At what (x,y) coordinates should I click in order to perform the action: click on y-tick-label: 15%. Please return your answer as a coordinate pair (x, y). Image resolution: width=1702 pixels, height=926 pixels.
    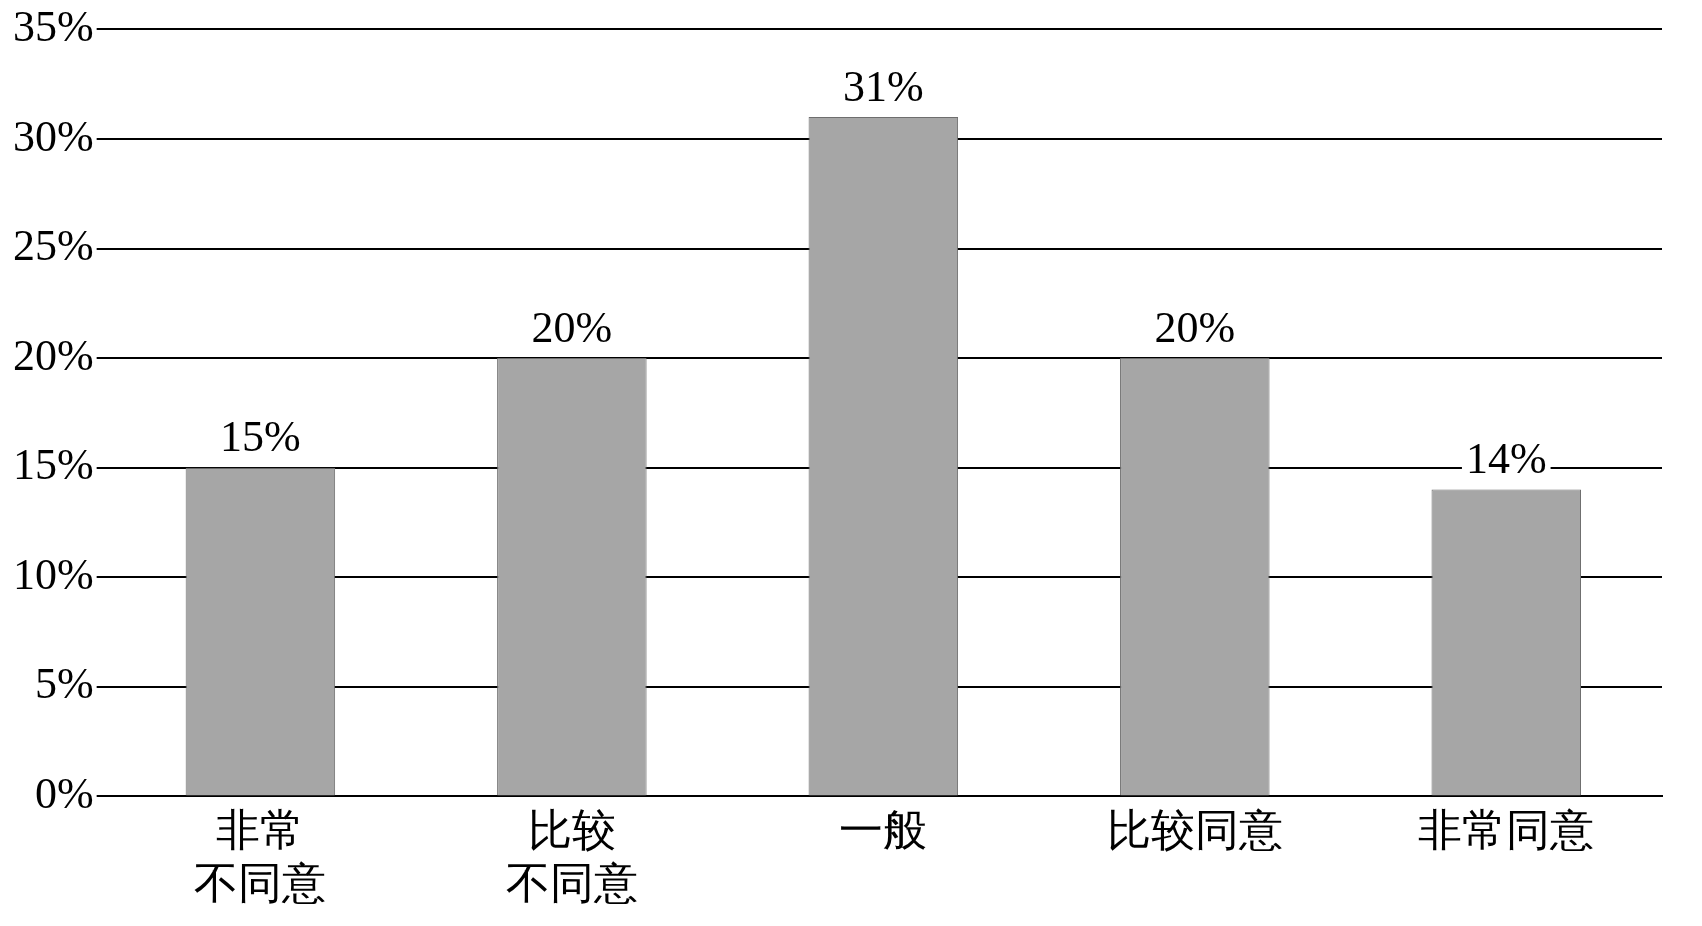
    Looking at the image, I should click on (53, 465).